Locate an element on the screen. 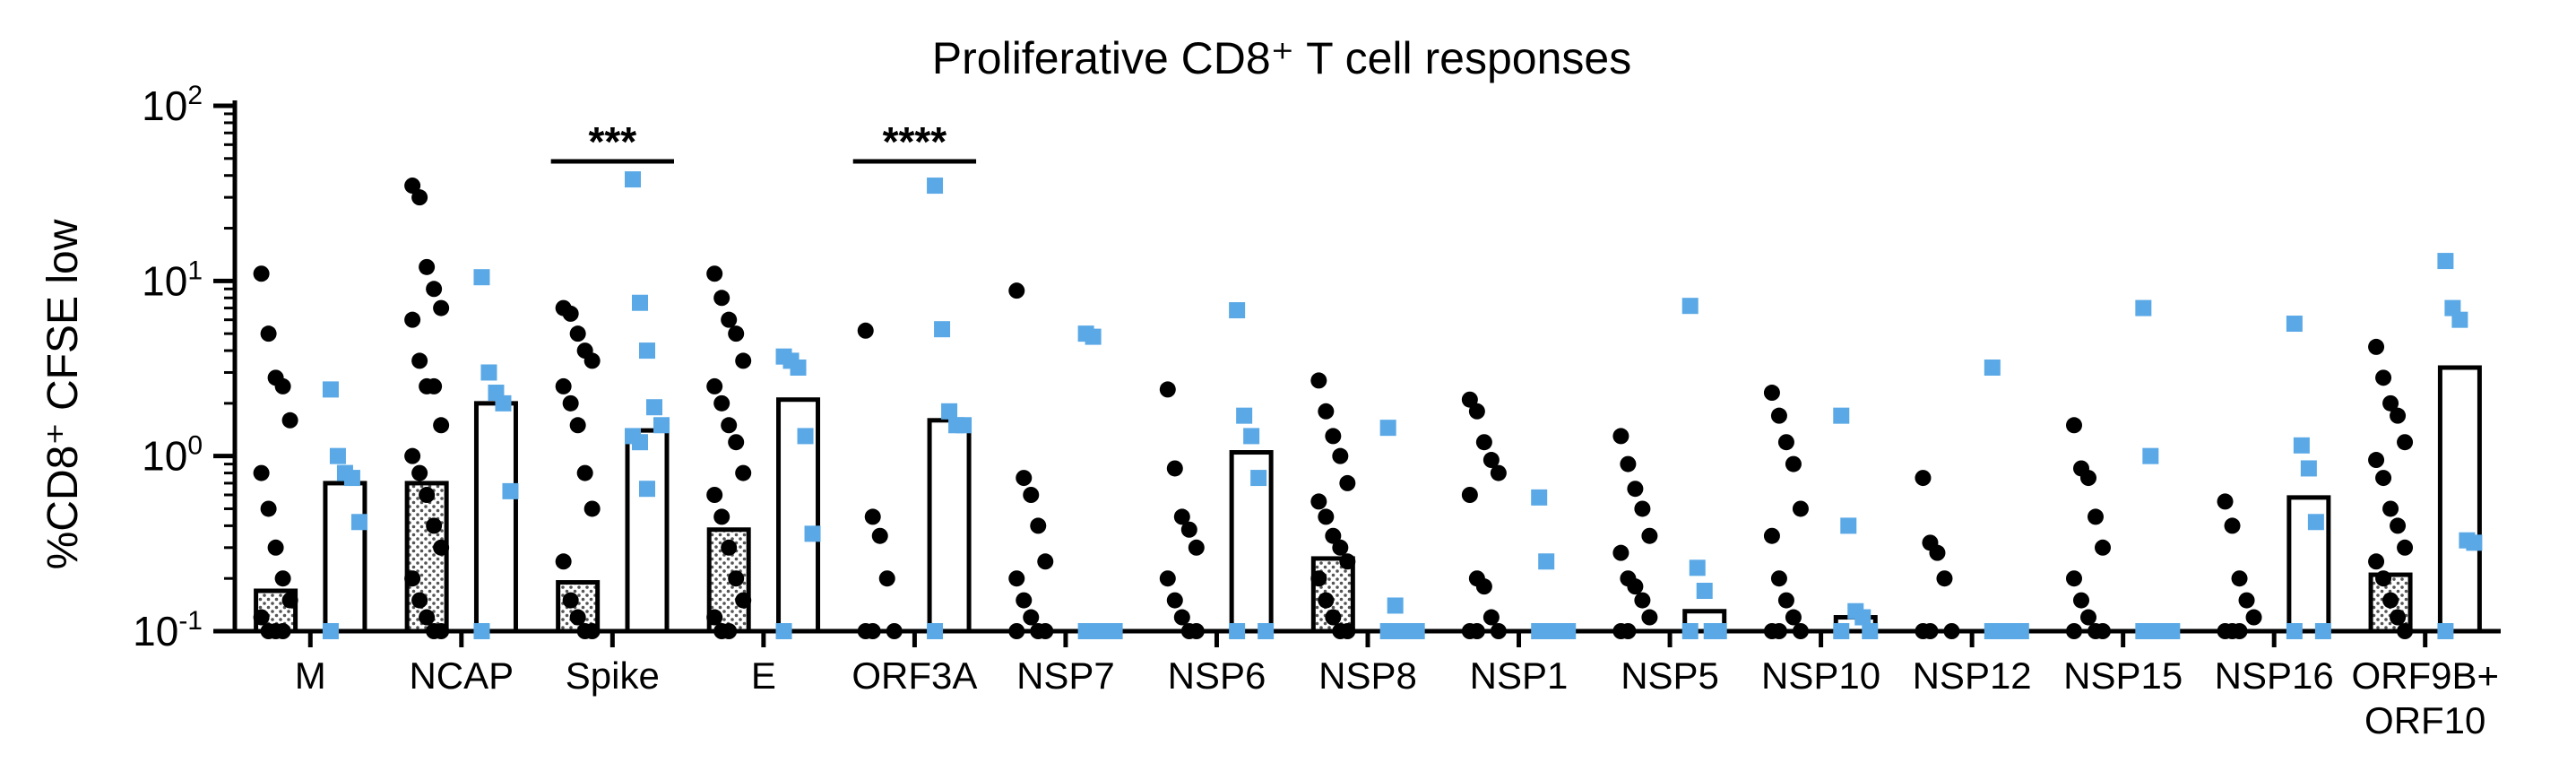 The image size is (2576, 780). x-tick-label-7: NSP8 is located at coordinates (1367, 675).